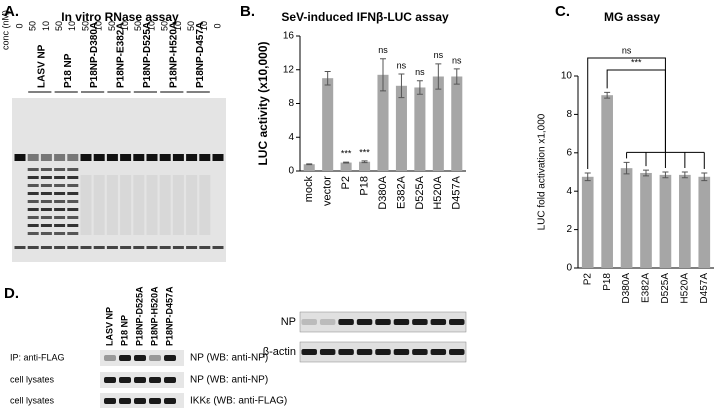  Describe the element at coordinates (420, 192) in the screenshot. I see `x-tick-label: D525A` at that location.